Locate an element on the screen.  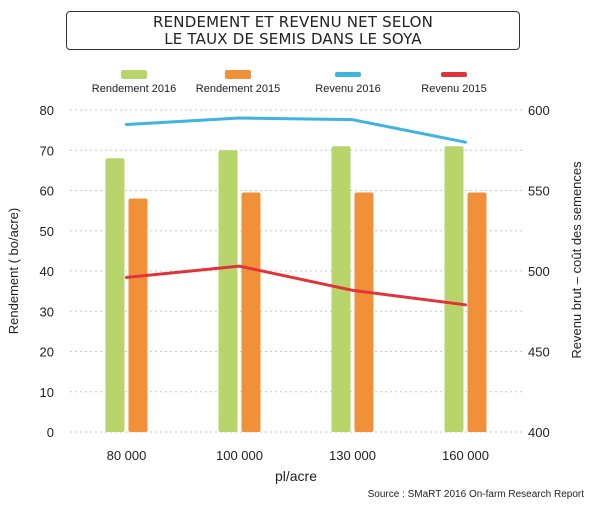
chart-title-line-1: RENDEMENT ET REVENU NET SELON is located at coordinates (292, 22).